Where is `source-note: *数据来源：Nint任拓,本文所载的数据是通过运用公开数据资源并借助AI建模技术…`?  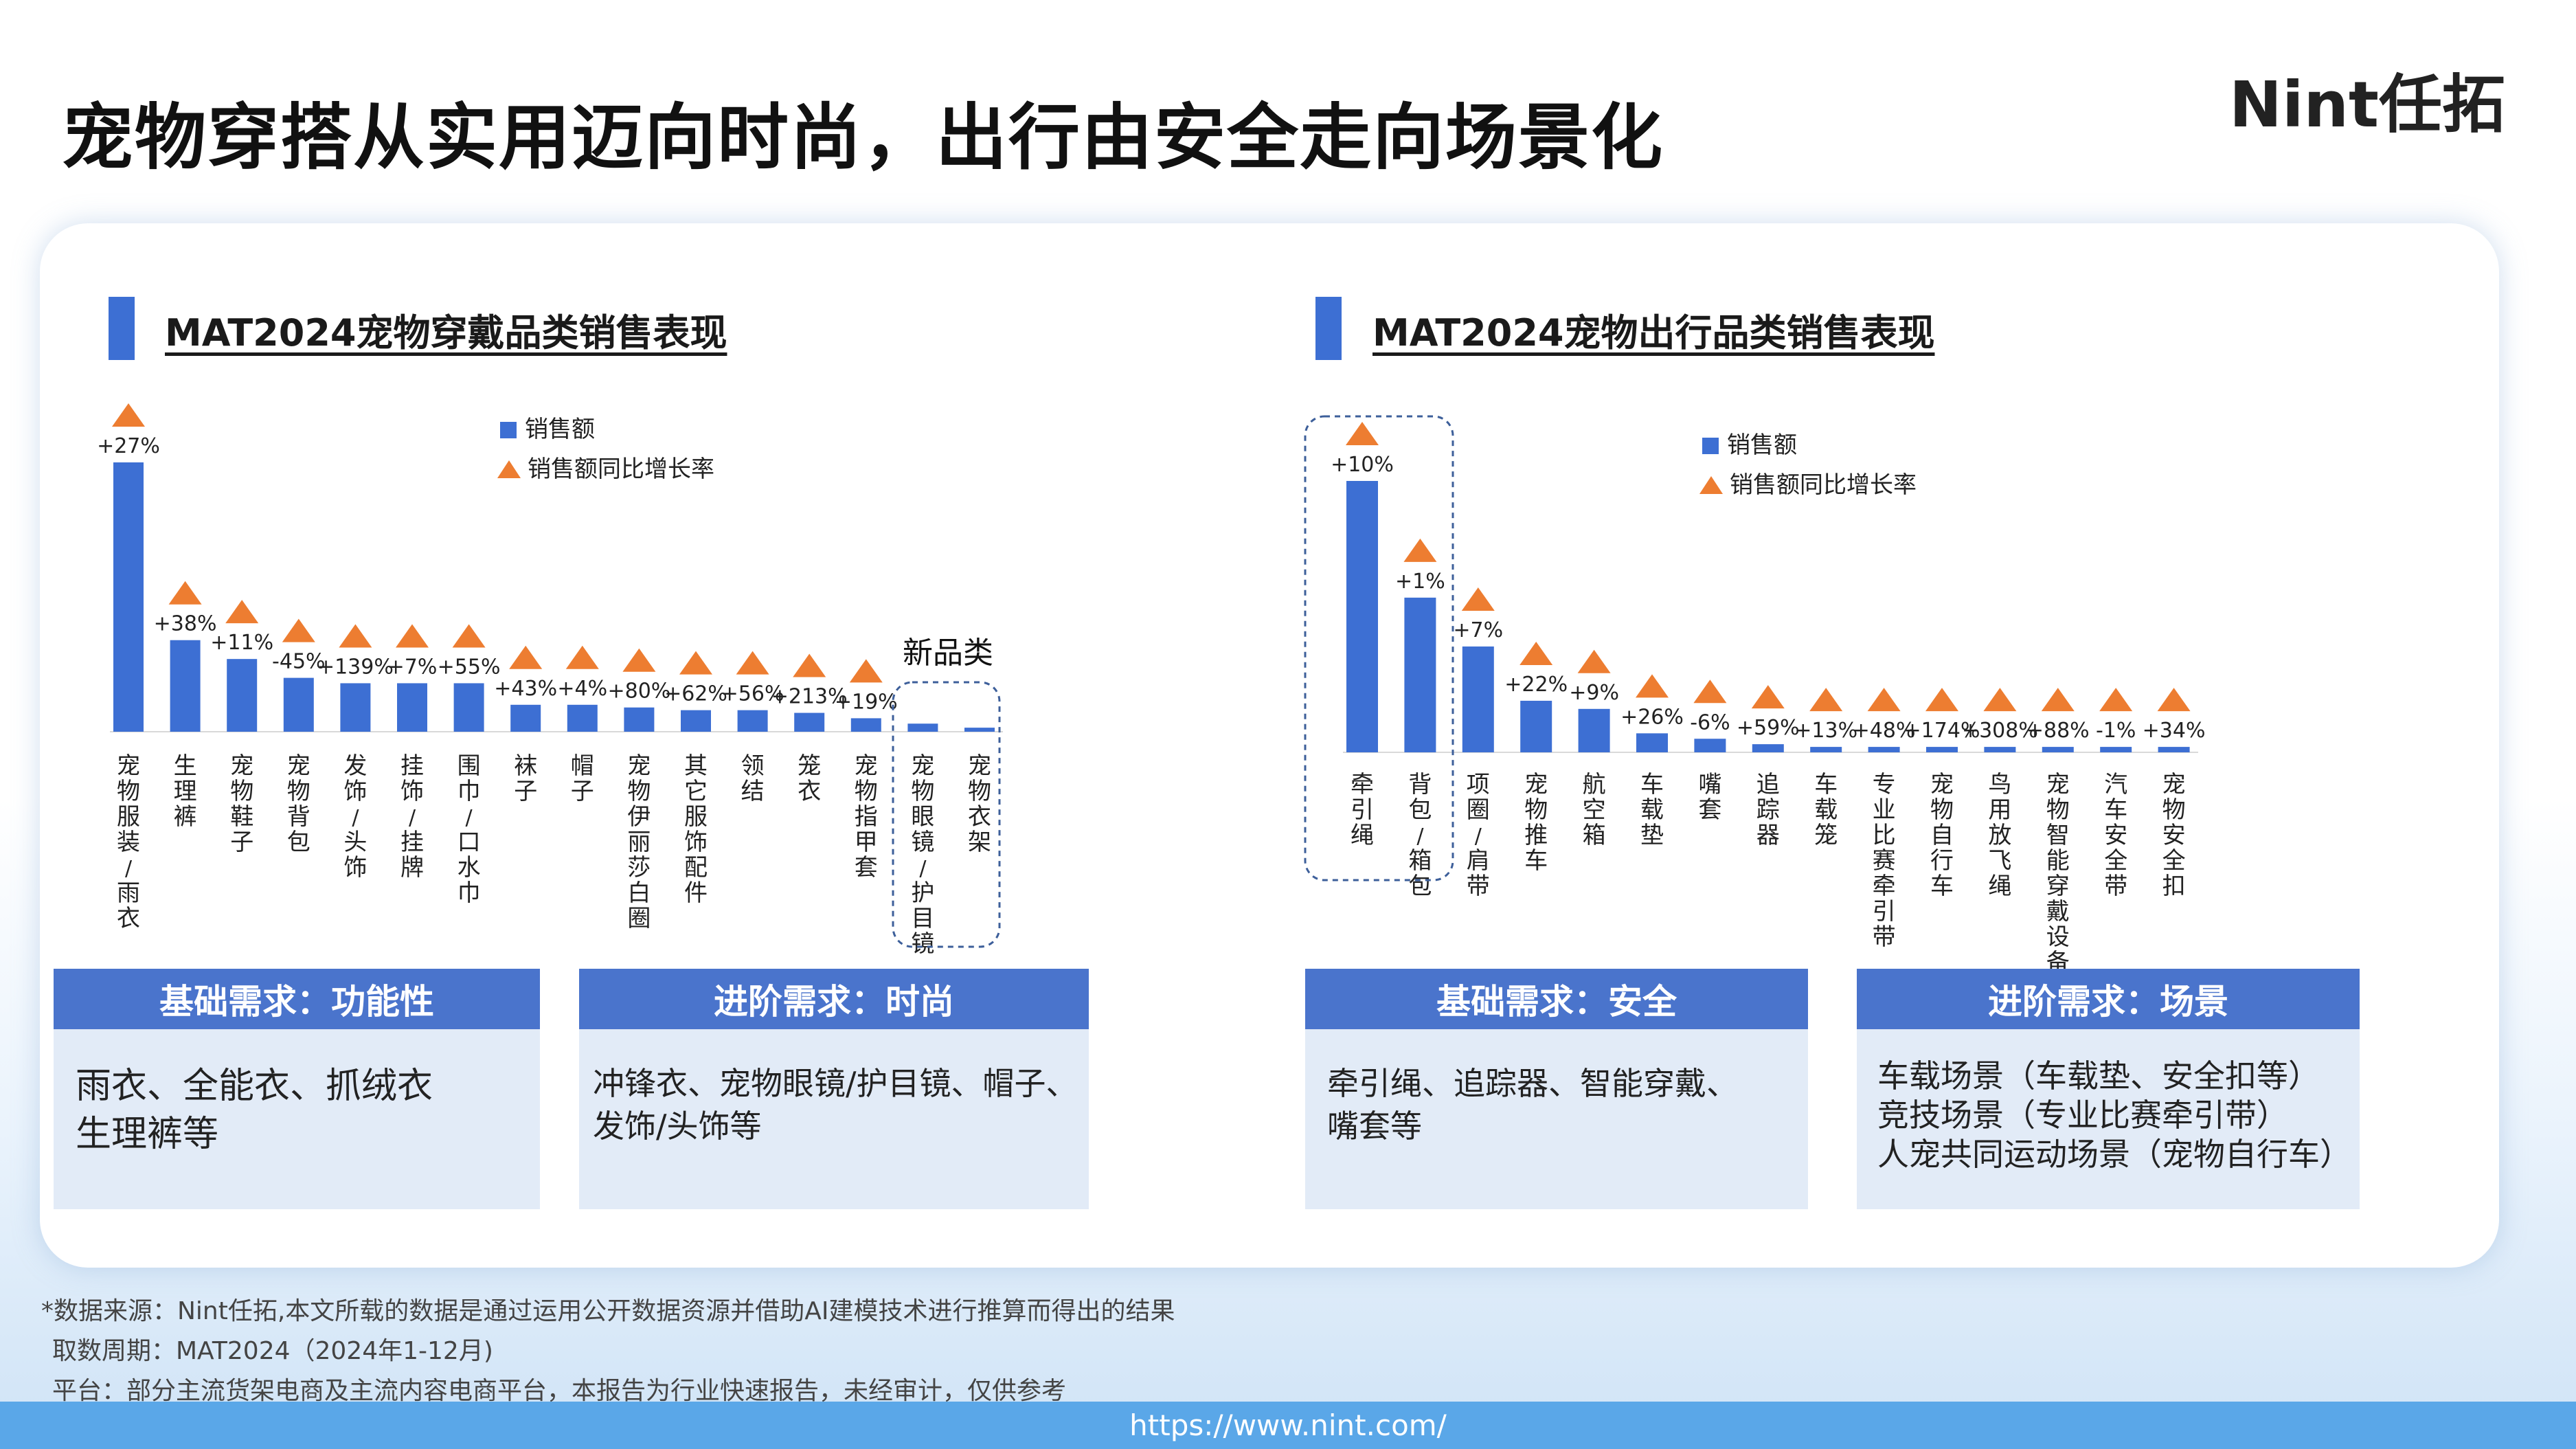
source-note: *数据来源：Nint任拓,本文所载的数据是通过运用公开数据资源并借助AI建模技术… is located at coordinates (608, 1311).